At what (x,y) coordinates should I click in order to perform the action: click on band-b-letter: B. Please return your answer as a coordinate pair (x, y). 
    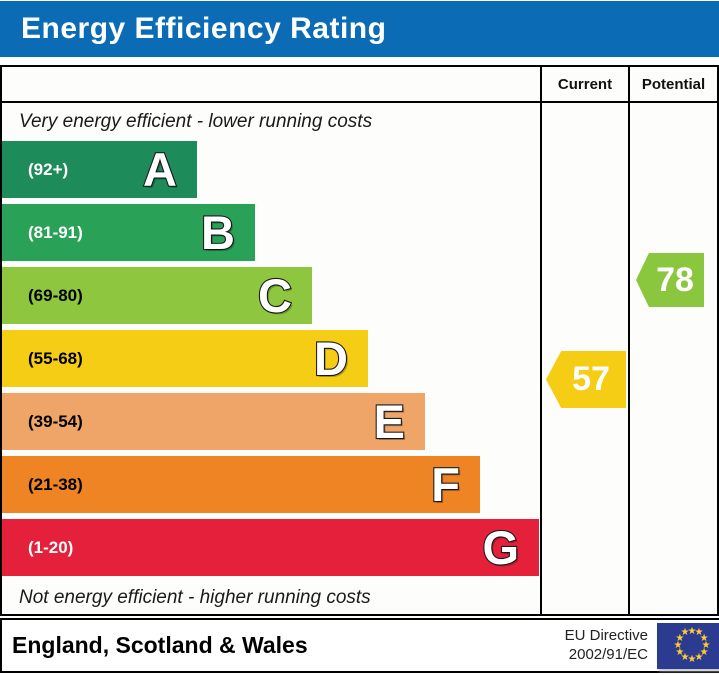
    Looking at the image, I should click on (218, 232).